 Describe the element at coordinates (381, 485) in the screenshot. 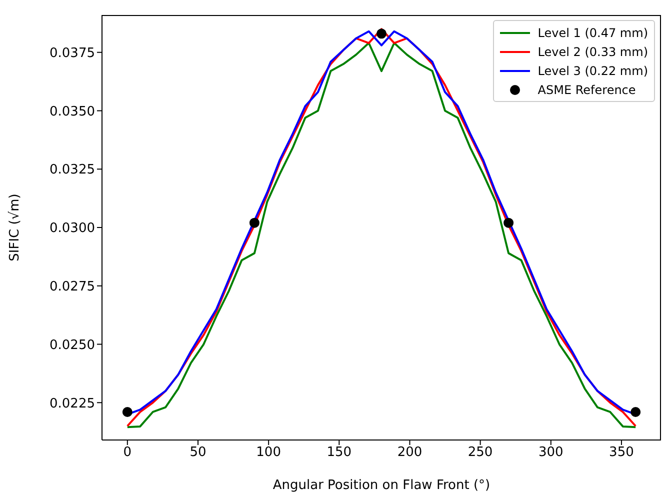

I see `x-axis-title: Angular Position on Flaw Front (°)` at that location.